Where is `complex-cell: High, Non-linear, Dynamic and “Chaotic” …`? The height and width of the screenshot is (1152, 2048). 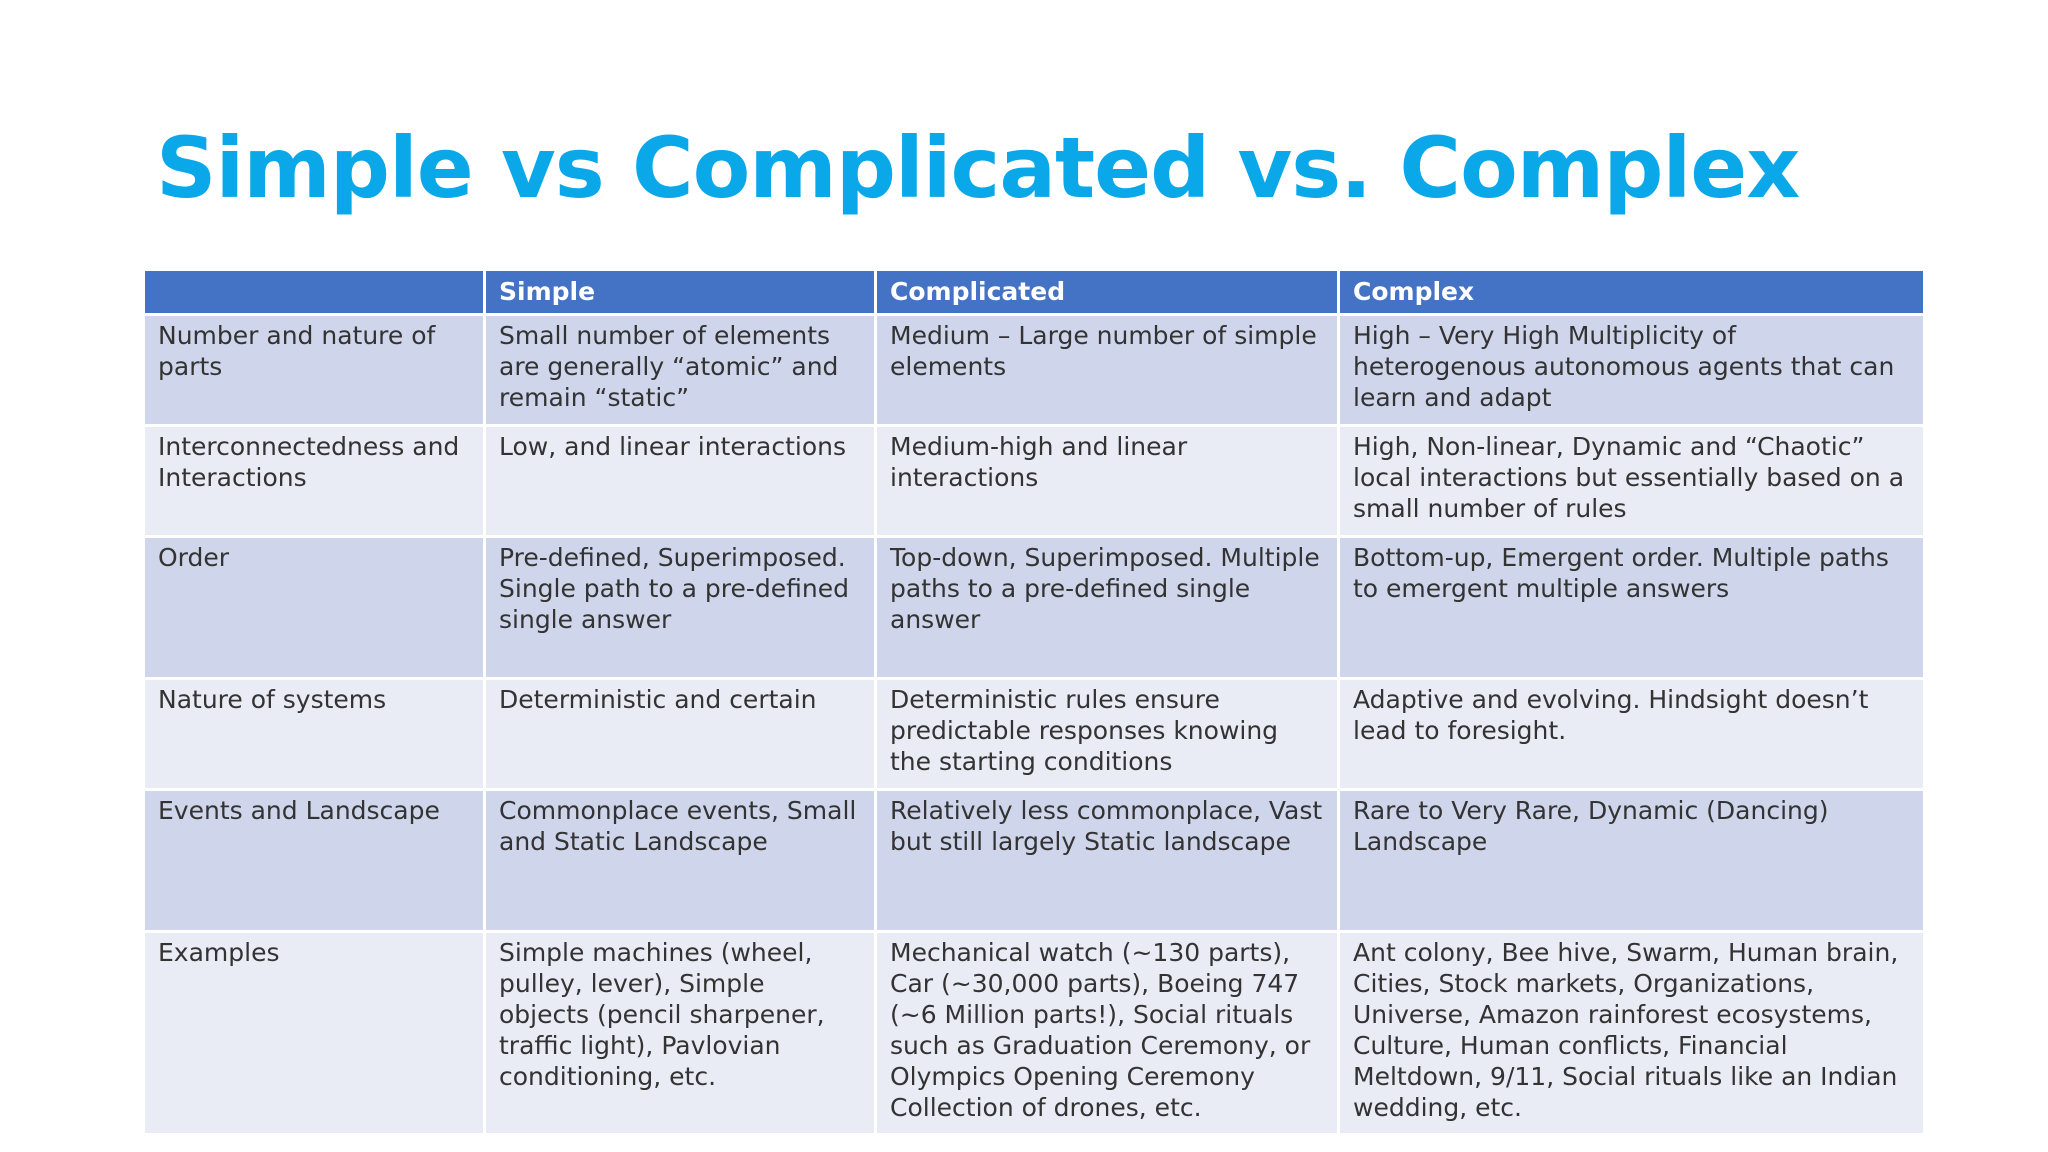 complex-cell: High, Non-linear, Dynamic and “Chaotic” … is located at coordinates (1631, 481).